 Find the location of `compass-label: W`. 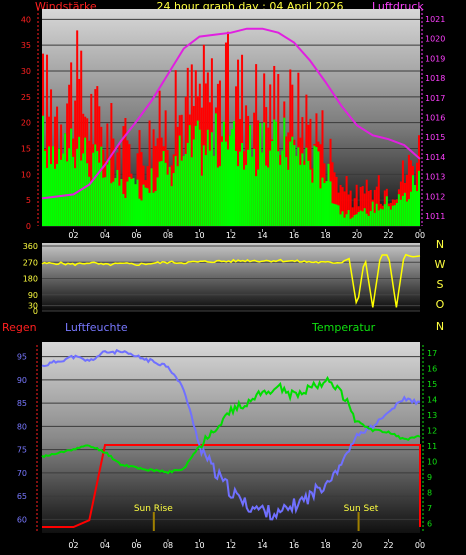

compass-label: W is located at coordinates (440, 264).